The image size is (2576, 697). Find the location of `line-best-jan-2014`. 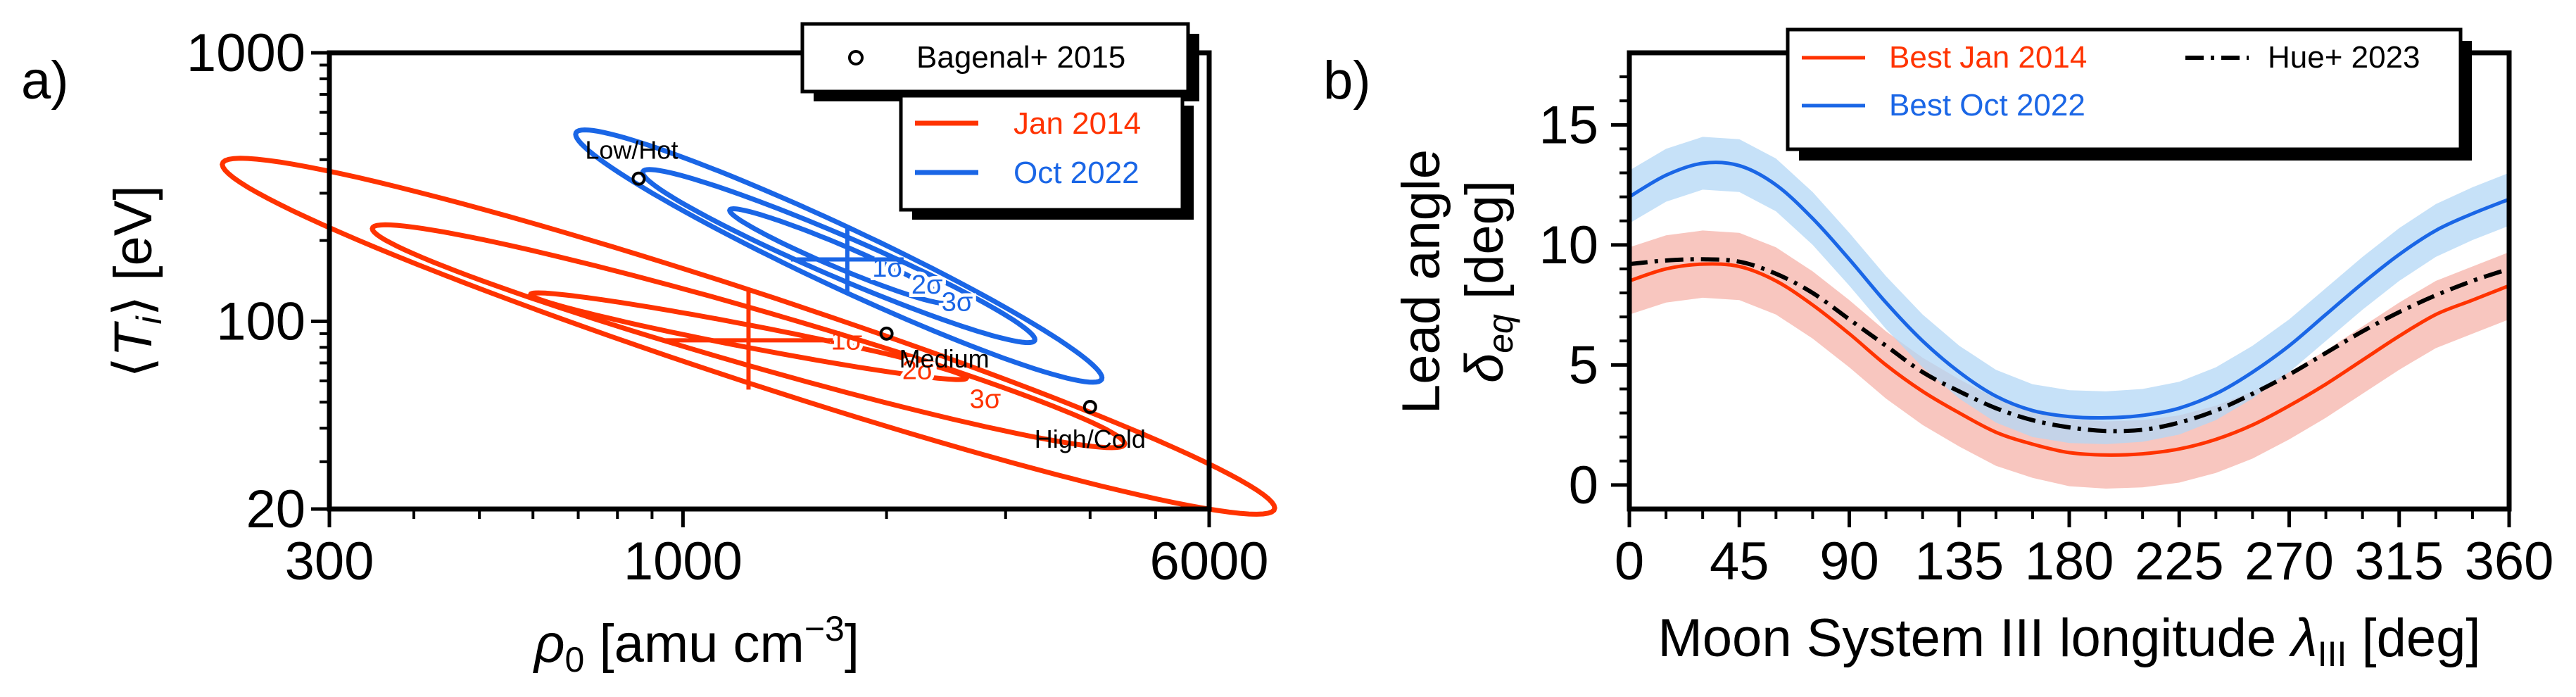

line-best-jan-2014 is located at coordinates (2069, 359).